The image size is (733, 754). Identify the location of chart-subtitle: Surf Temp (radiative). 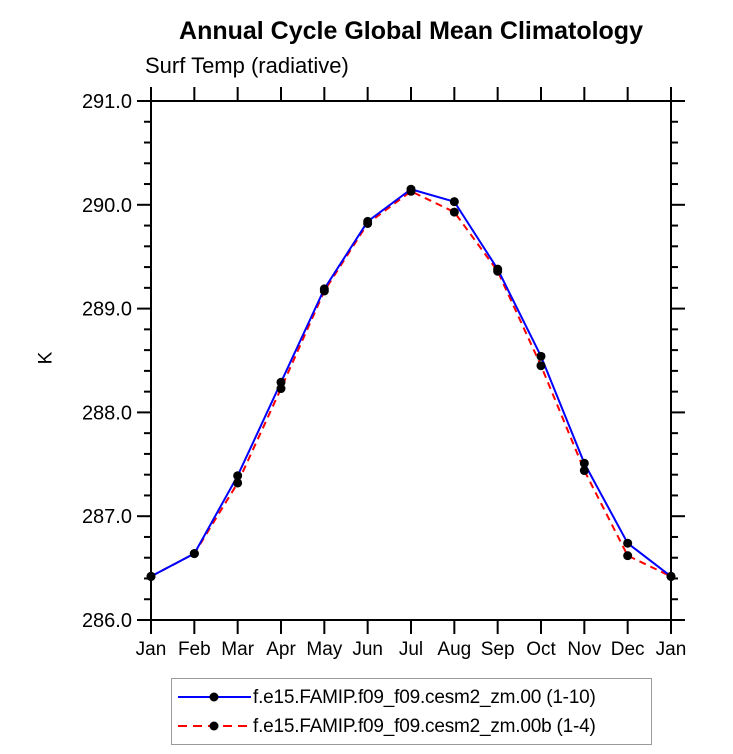
(247, 65).